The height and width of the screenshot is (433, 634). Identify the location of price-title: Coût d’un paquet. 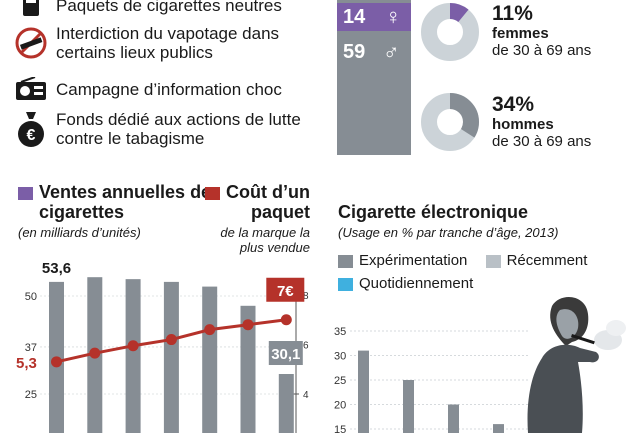
(268, 202).